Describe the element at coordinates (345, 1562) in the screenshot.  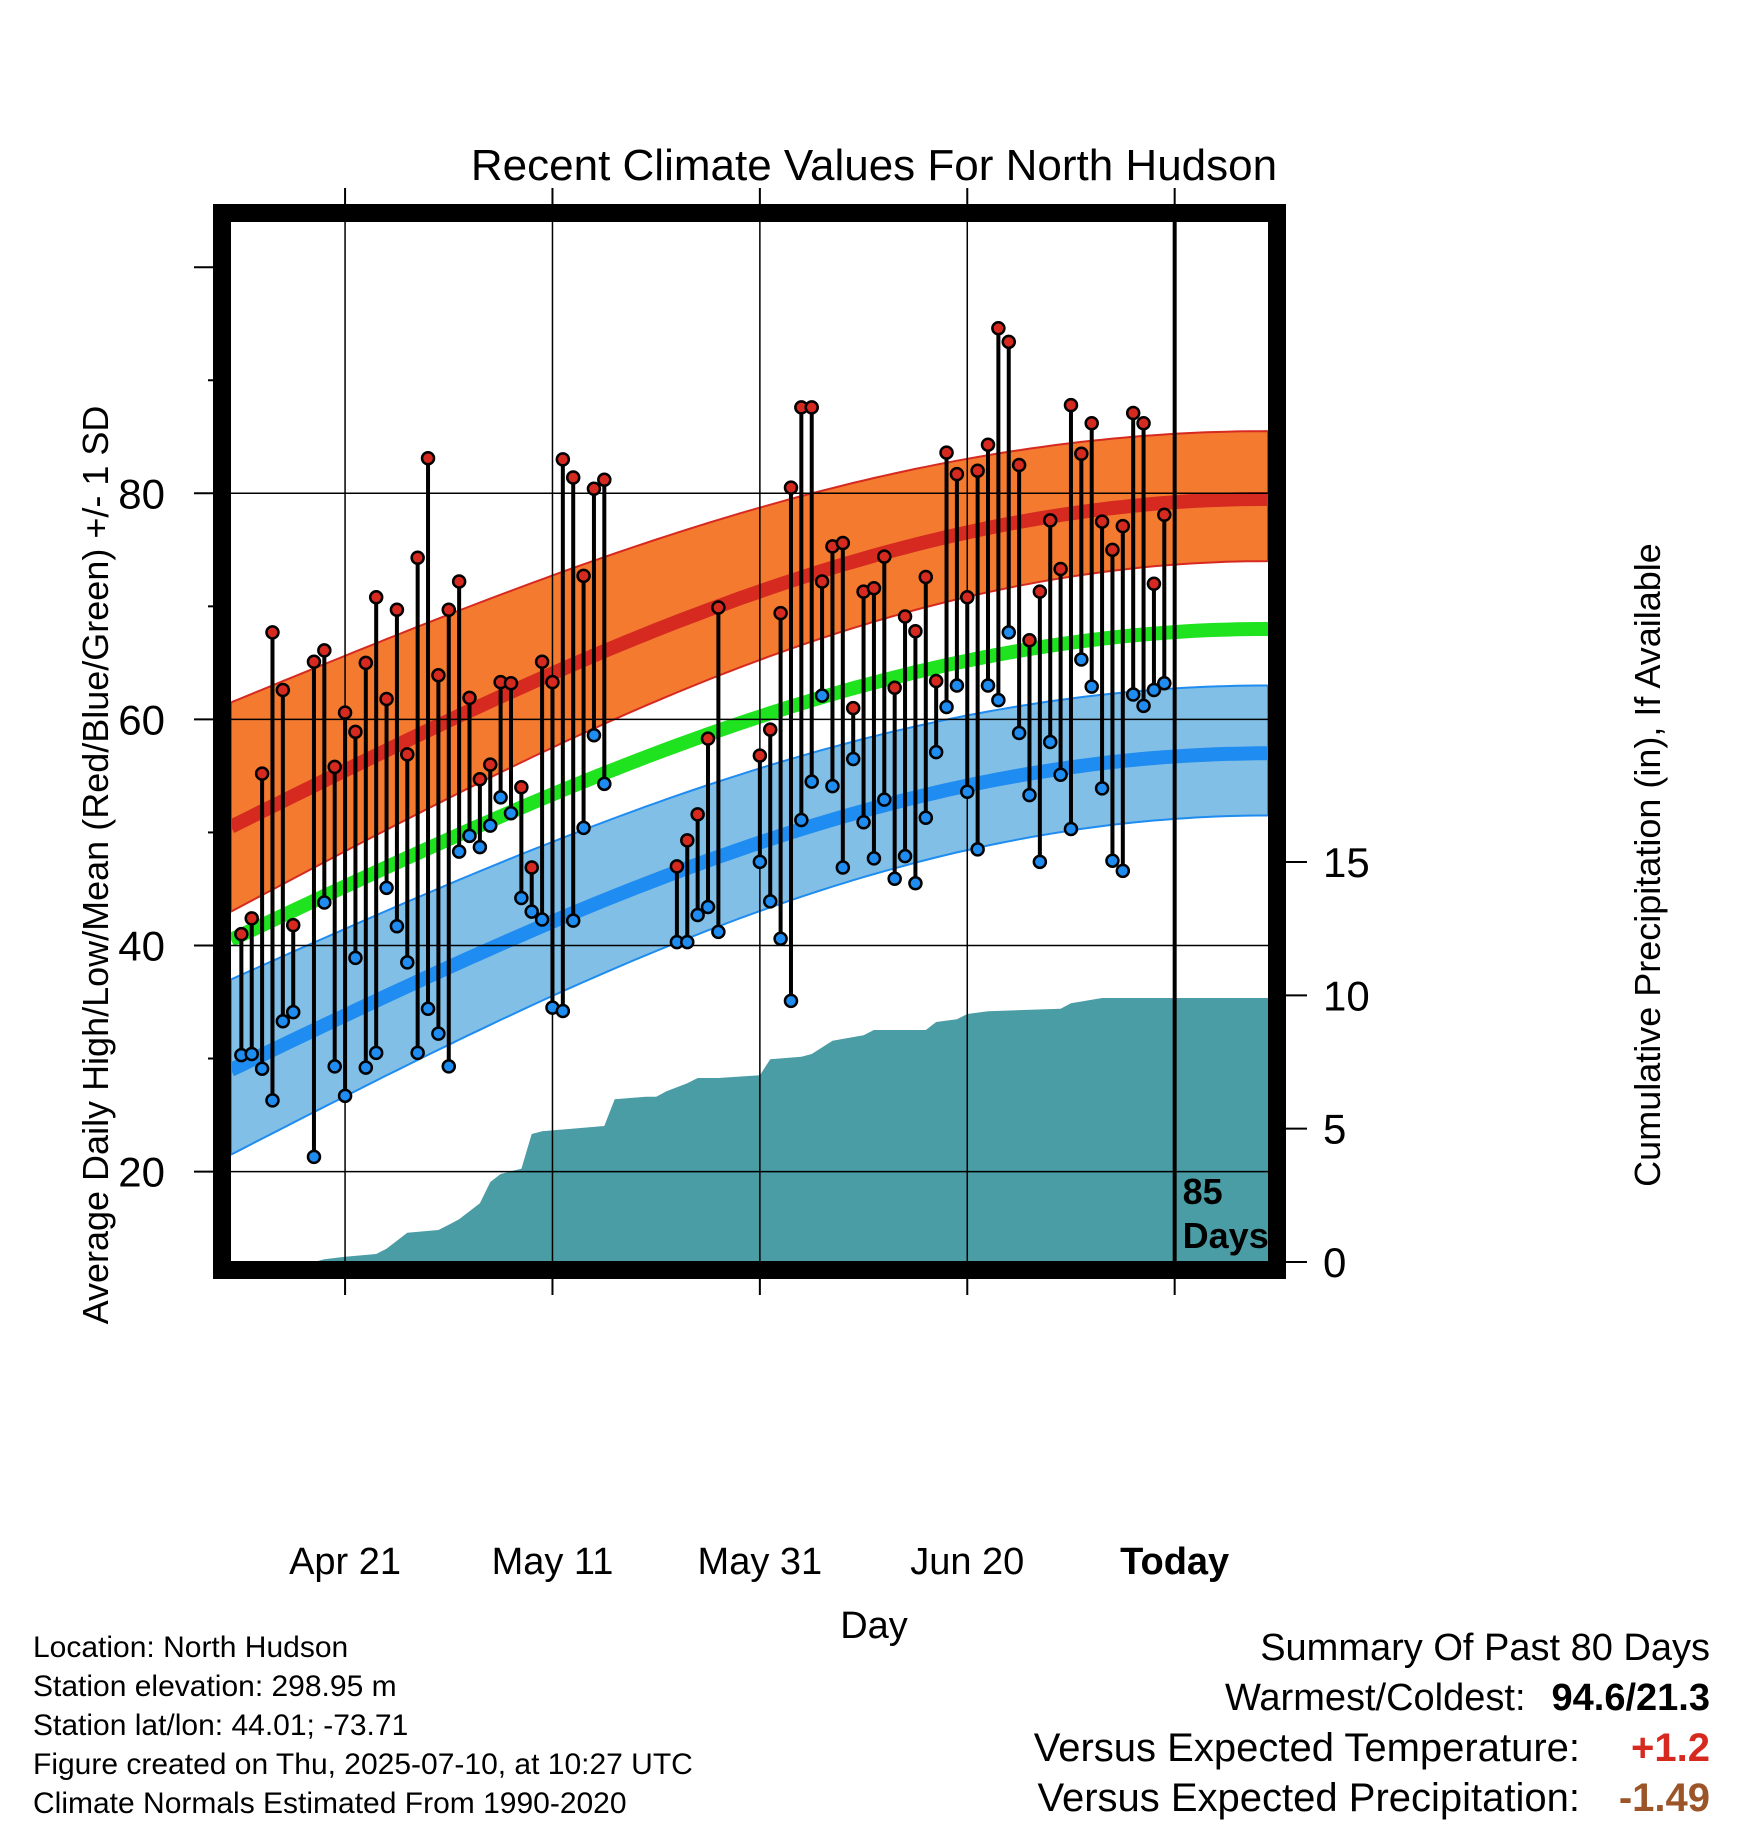
I see `x-tick-label: Apr 21` at that location.